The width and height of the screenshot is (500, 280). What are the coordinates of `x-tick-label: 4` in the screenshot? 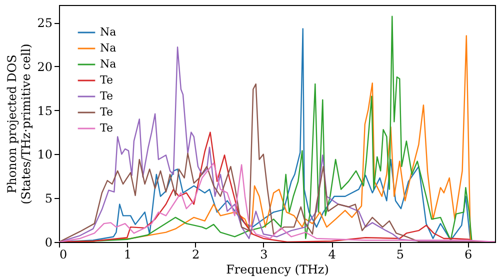 It's located at (332, 255).